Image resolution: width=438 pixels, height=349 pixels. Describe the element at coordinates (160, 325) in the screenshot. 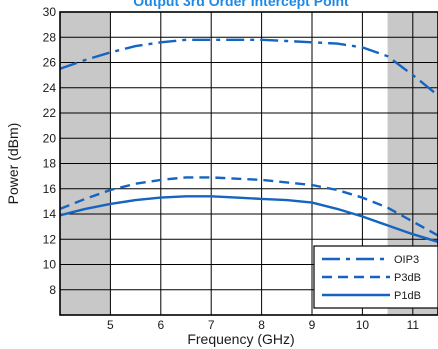

I see `x-tick-label-6: 6` at that location.